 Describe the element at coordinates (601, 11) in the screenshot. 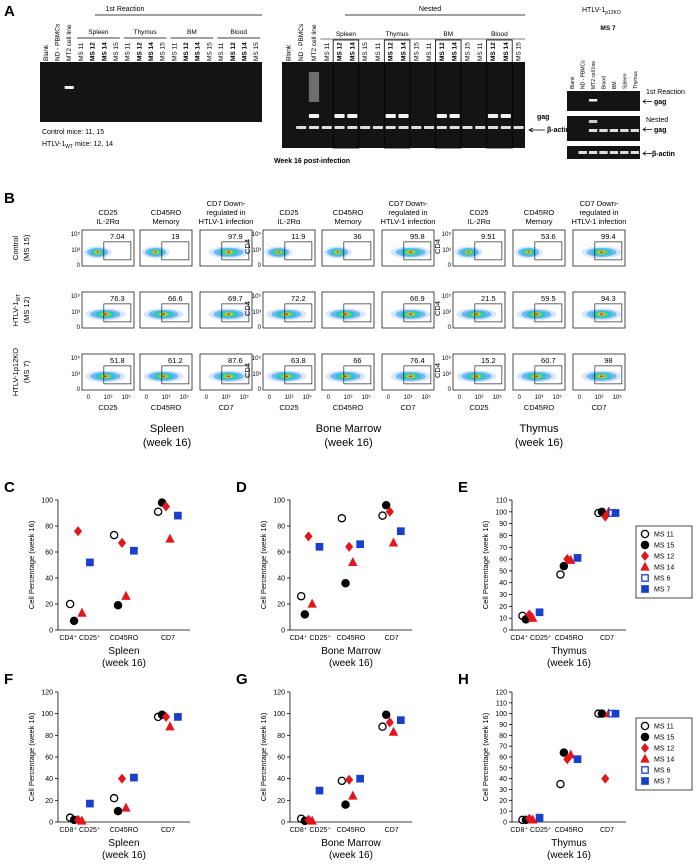

I see `ko-title: HTLV-1p12KO` at that location.